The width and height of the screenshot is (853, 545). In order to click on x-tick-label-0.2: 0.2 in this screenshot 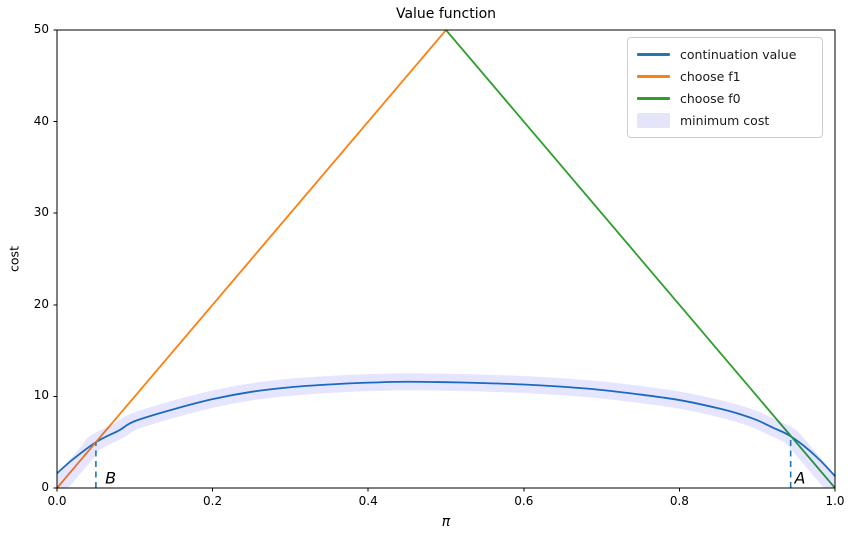, I will do `click(213, 501)`.